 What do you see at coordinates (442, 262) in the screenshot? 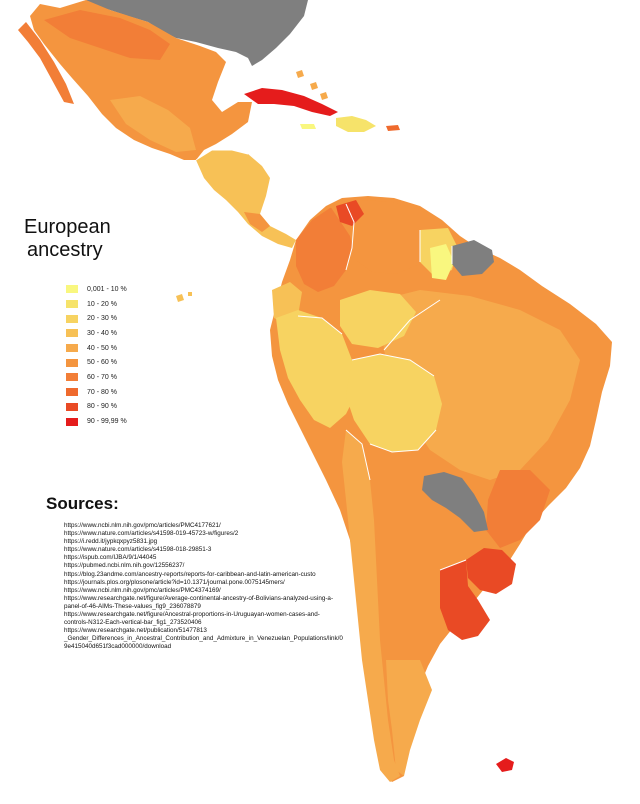
I see `suriname-region` at bounding box center [442, 262].